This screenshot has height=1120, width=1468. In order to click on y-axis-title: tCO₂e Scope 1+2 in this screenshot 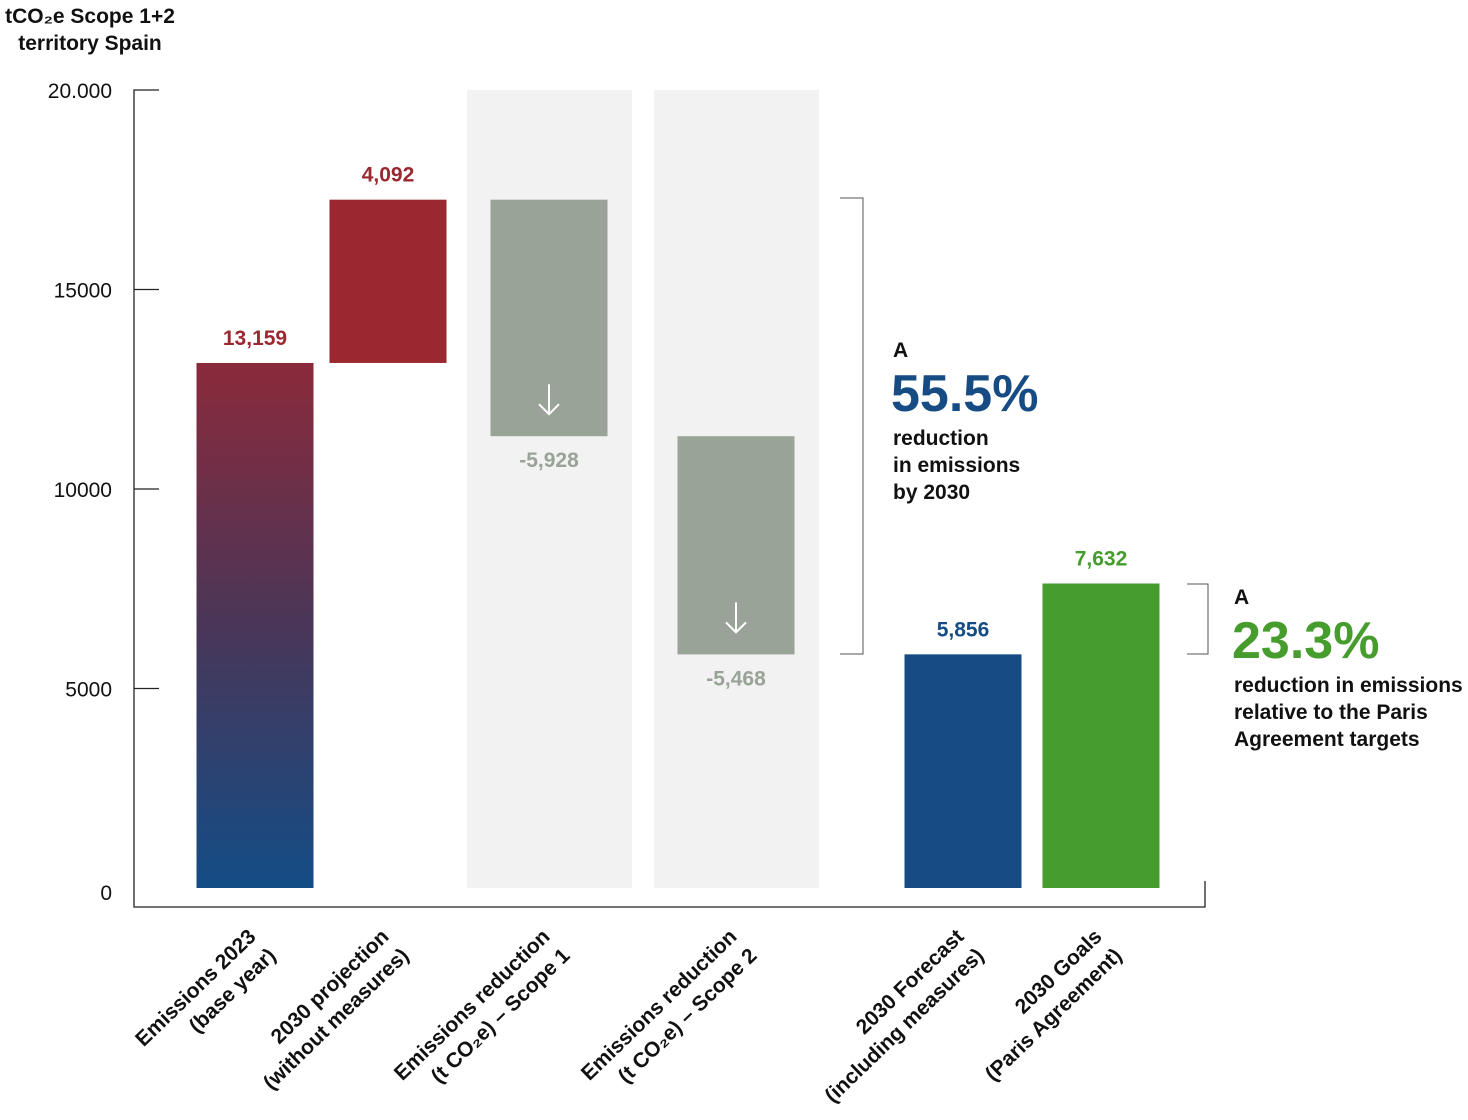, I will do `click(90, 16)`.